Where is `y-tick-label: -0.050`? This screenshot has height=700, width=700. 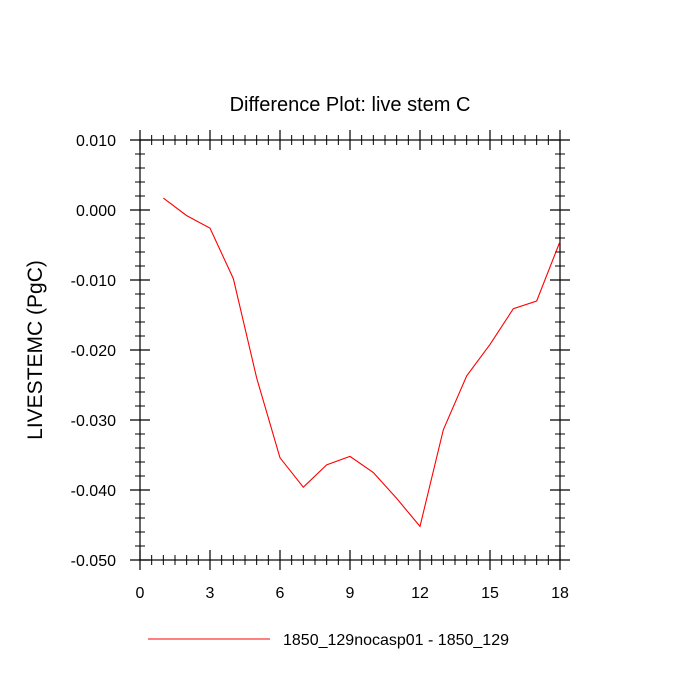 y-tick-label: -0.050 is located at coordinates (93, 561).